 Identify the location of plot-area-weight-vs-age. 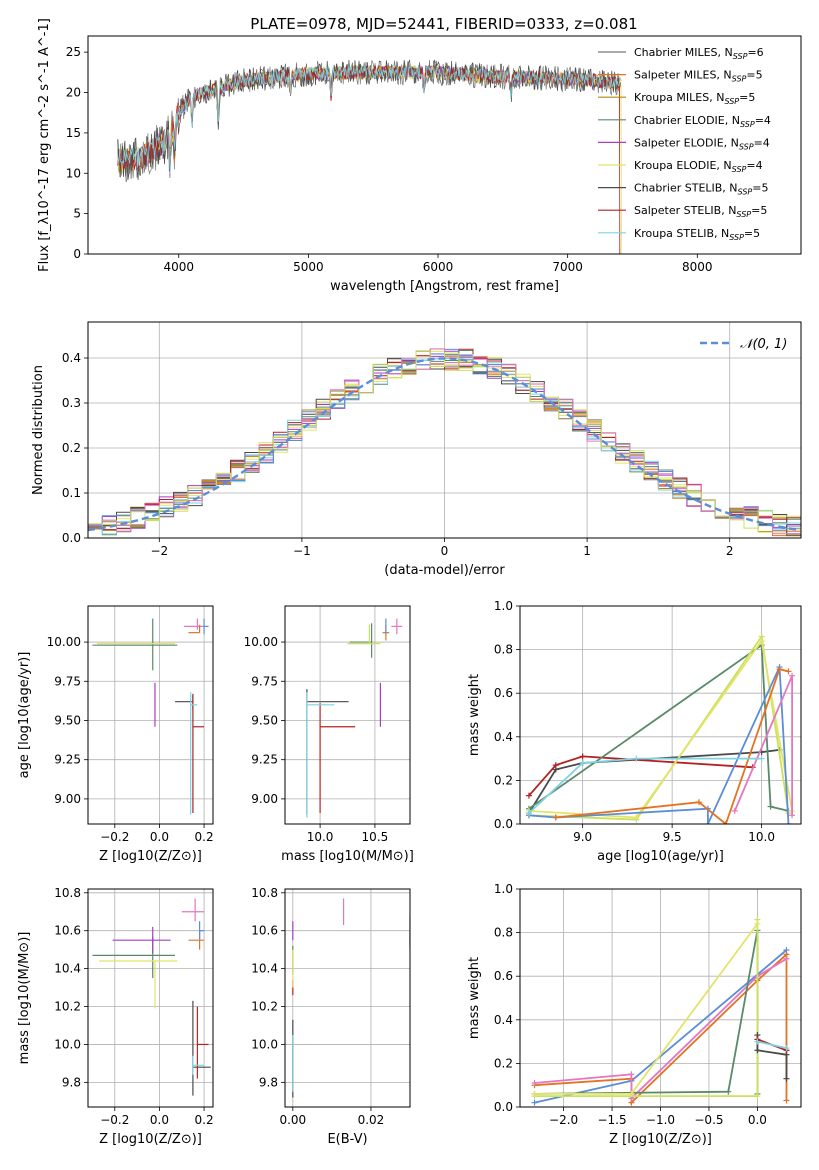
(660, 728).